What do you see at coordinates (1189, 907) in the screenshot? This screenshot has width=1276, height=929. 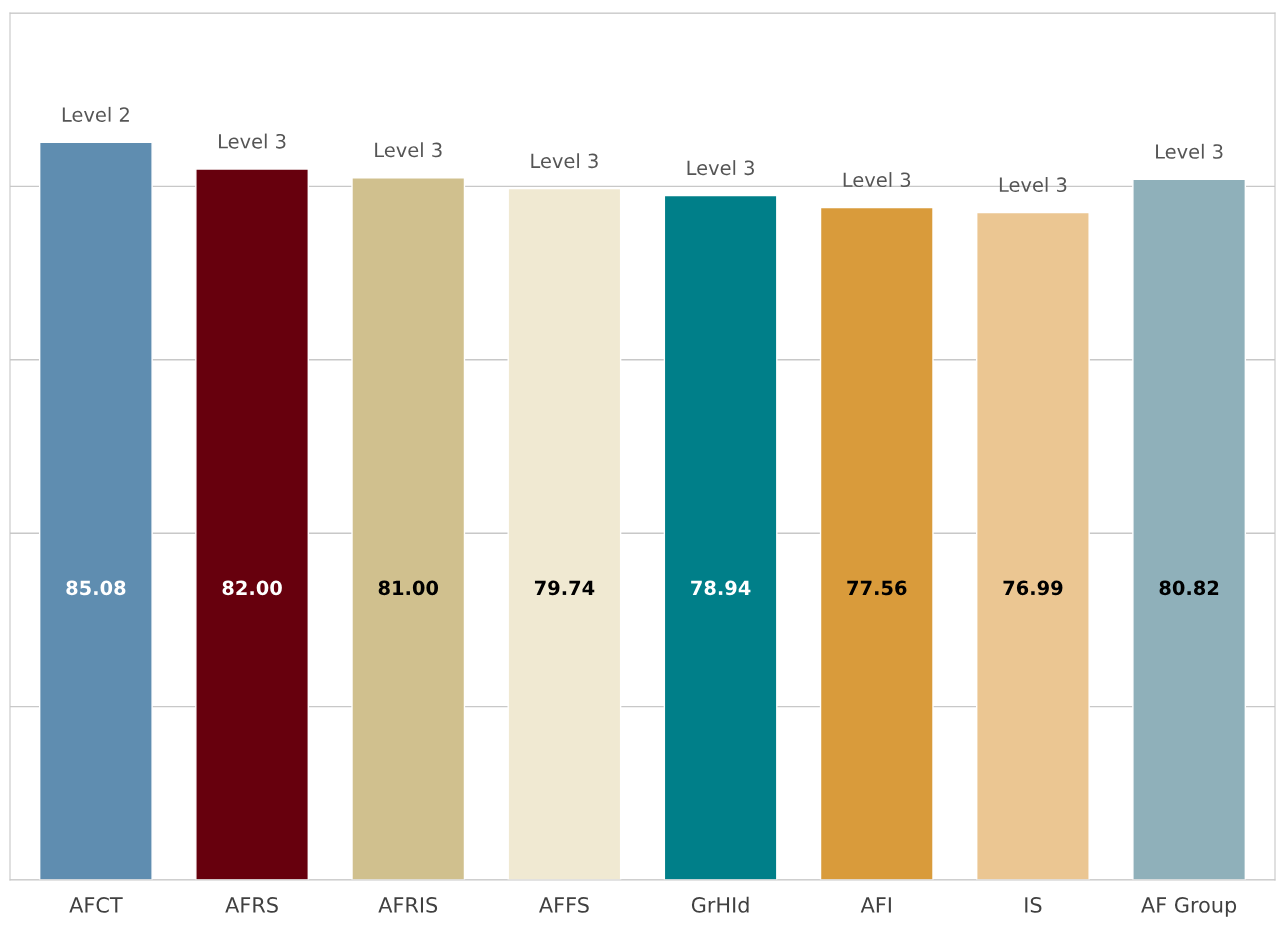 I see `x-tick-label: AF Group` at bounding box center [1189, 907].